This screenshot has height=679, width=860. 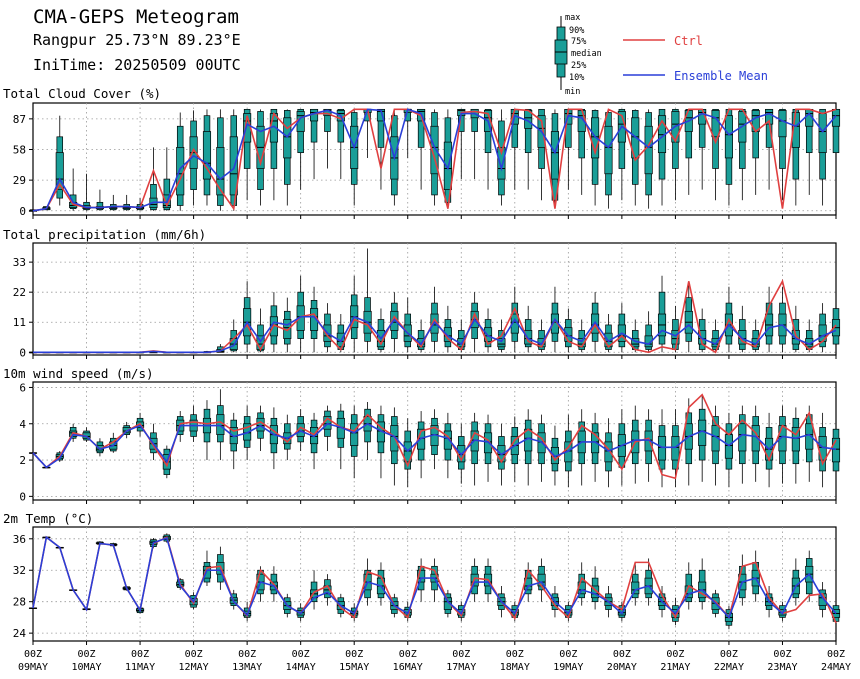 What do you see at coordinates (22, 387) in the screenshot?
I see `y-tick-label: 6` at bounding box center [22, 387].